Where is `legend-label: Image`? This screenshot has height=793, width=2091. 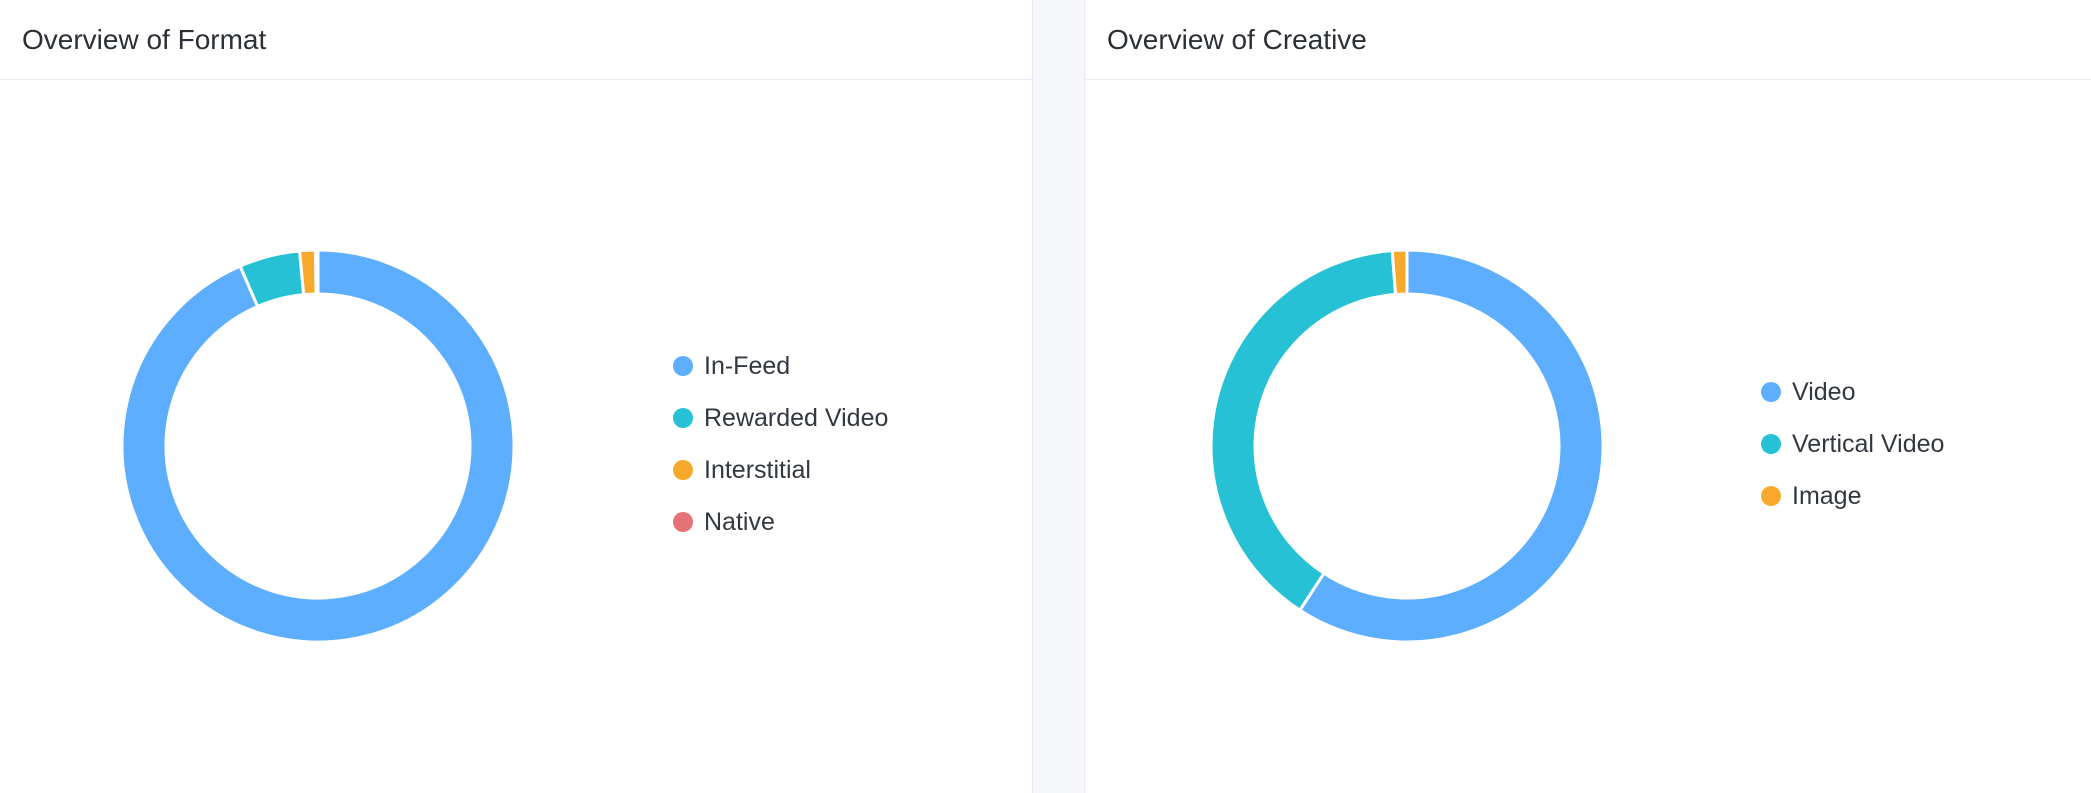 legend-label: Image is located at coordinates (1827, 495).